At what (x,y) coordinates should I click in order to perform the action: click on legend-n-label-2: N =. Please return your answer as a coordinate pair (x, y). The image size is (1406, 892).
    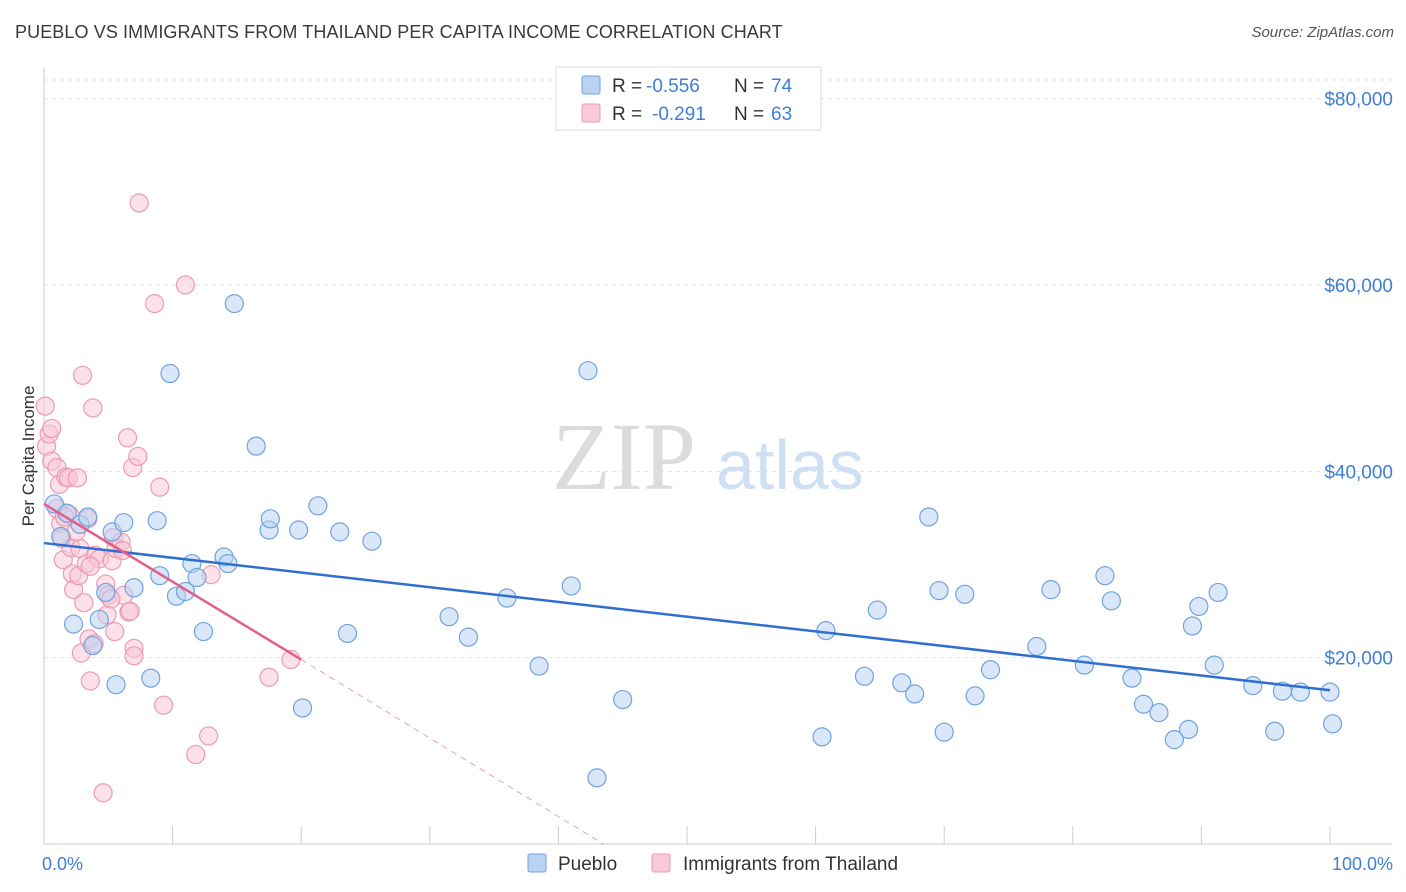
    Looking at the image, I should click on (749, 114).